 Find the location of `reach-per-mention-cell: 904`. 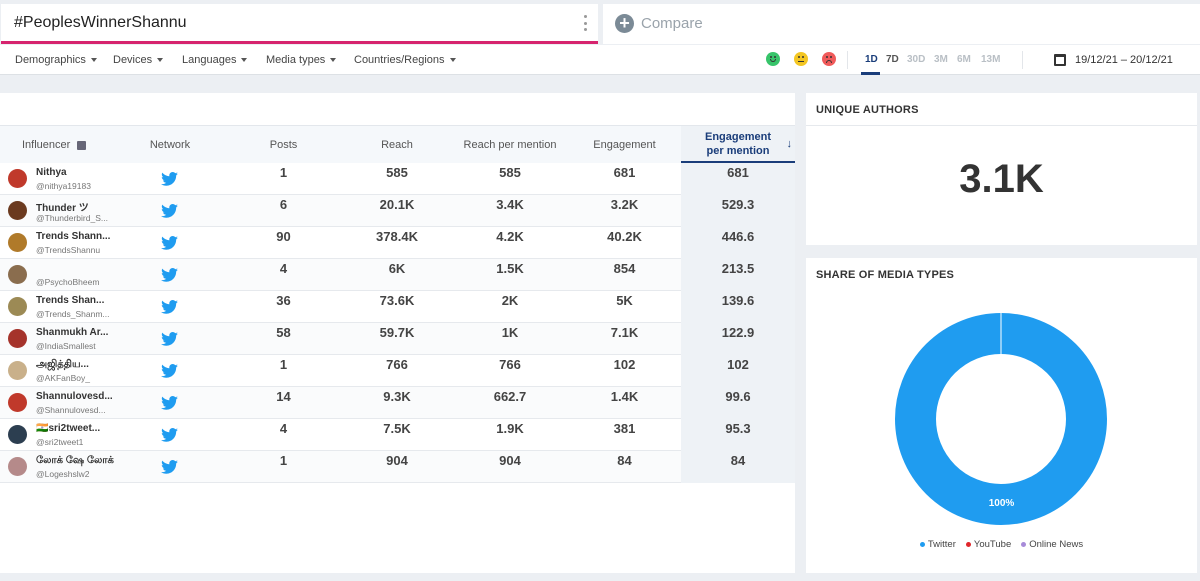

reach-per-mention-cell: 904 is located at coordinates (510, 460).